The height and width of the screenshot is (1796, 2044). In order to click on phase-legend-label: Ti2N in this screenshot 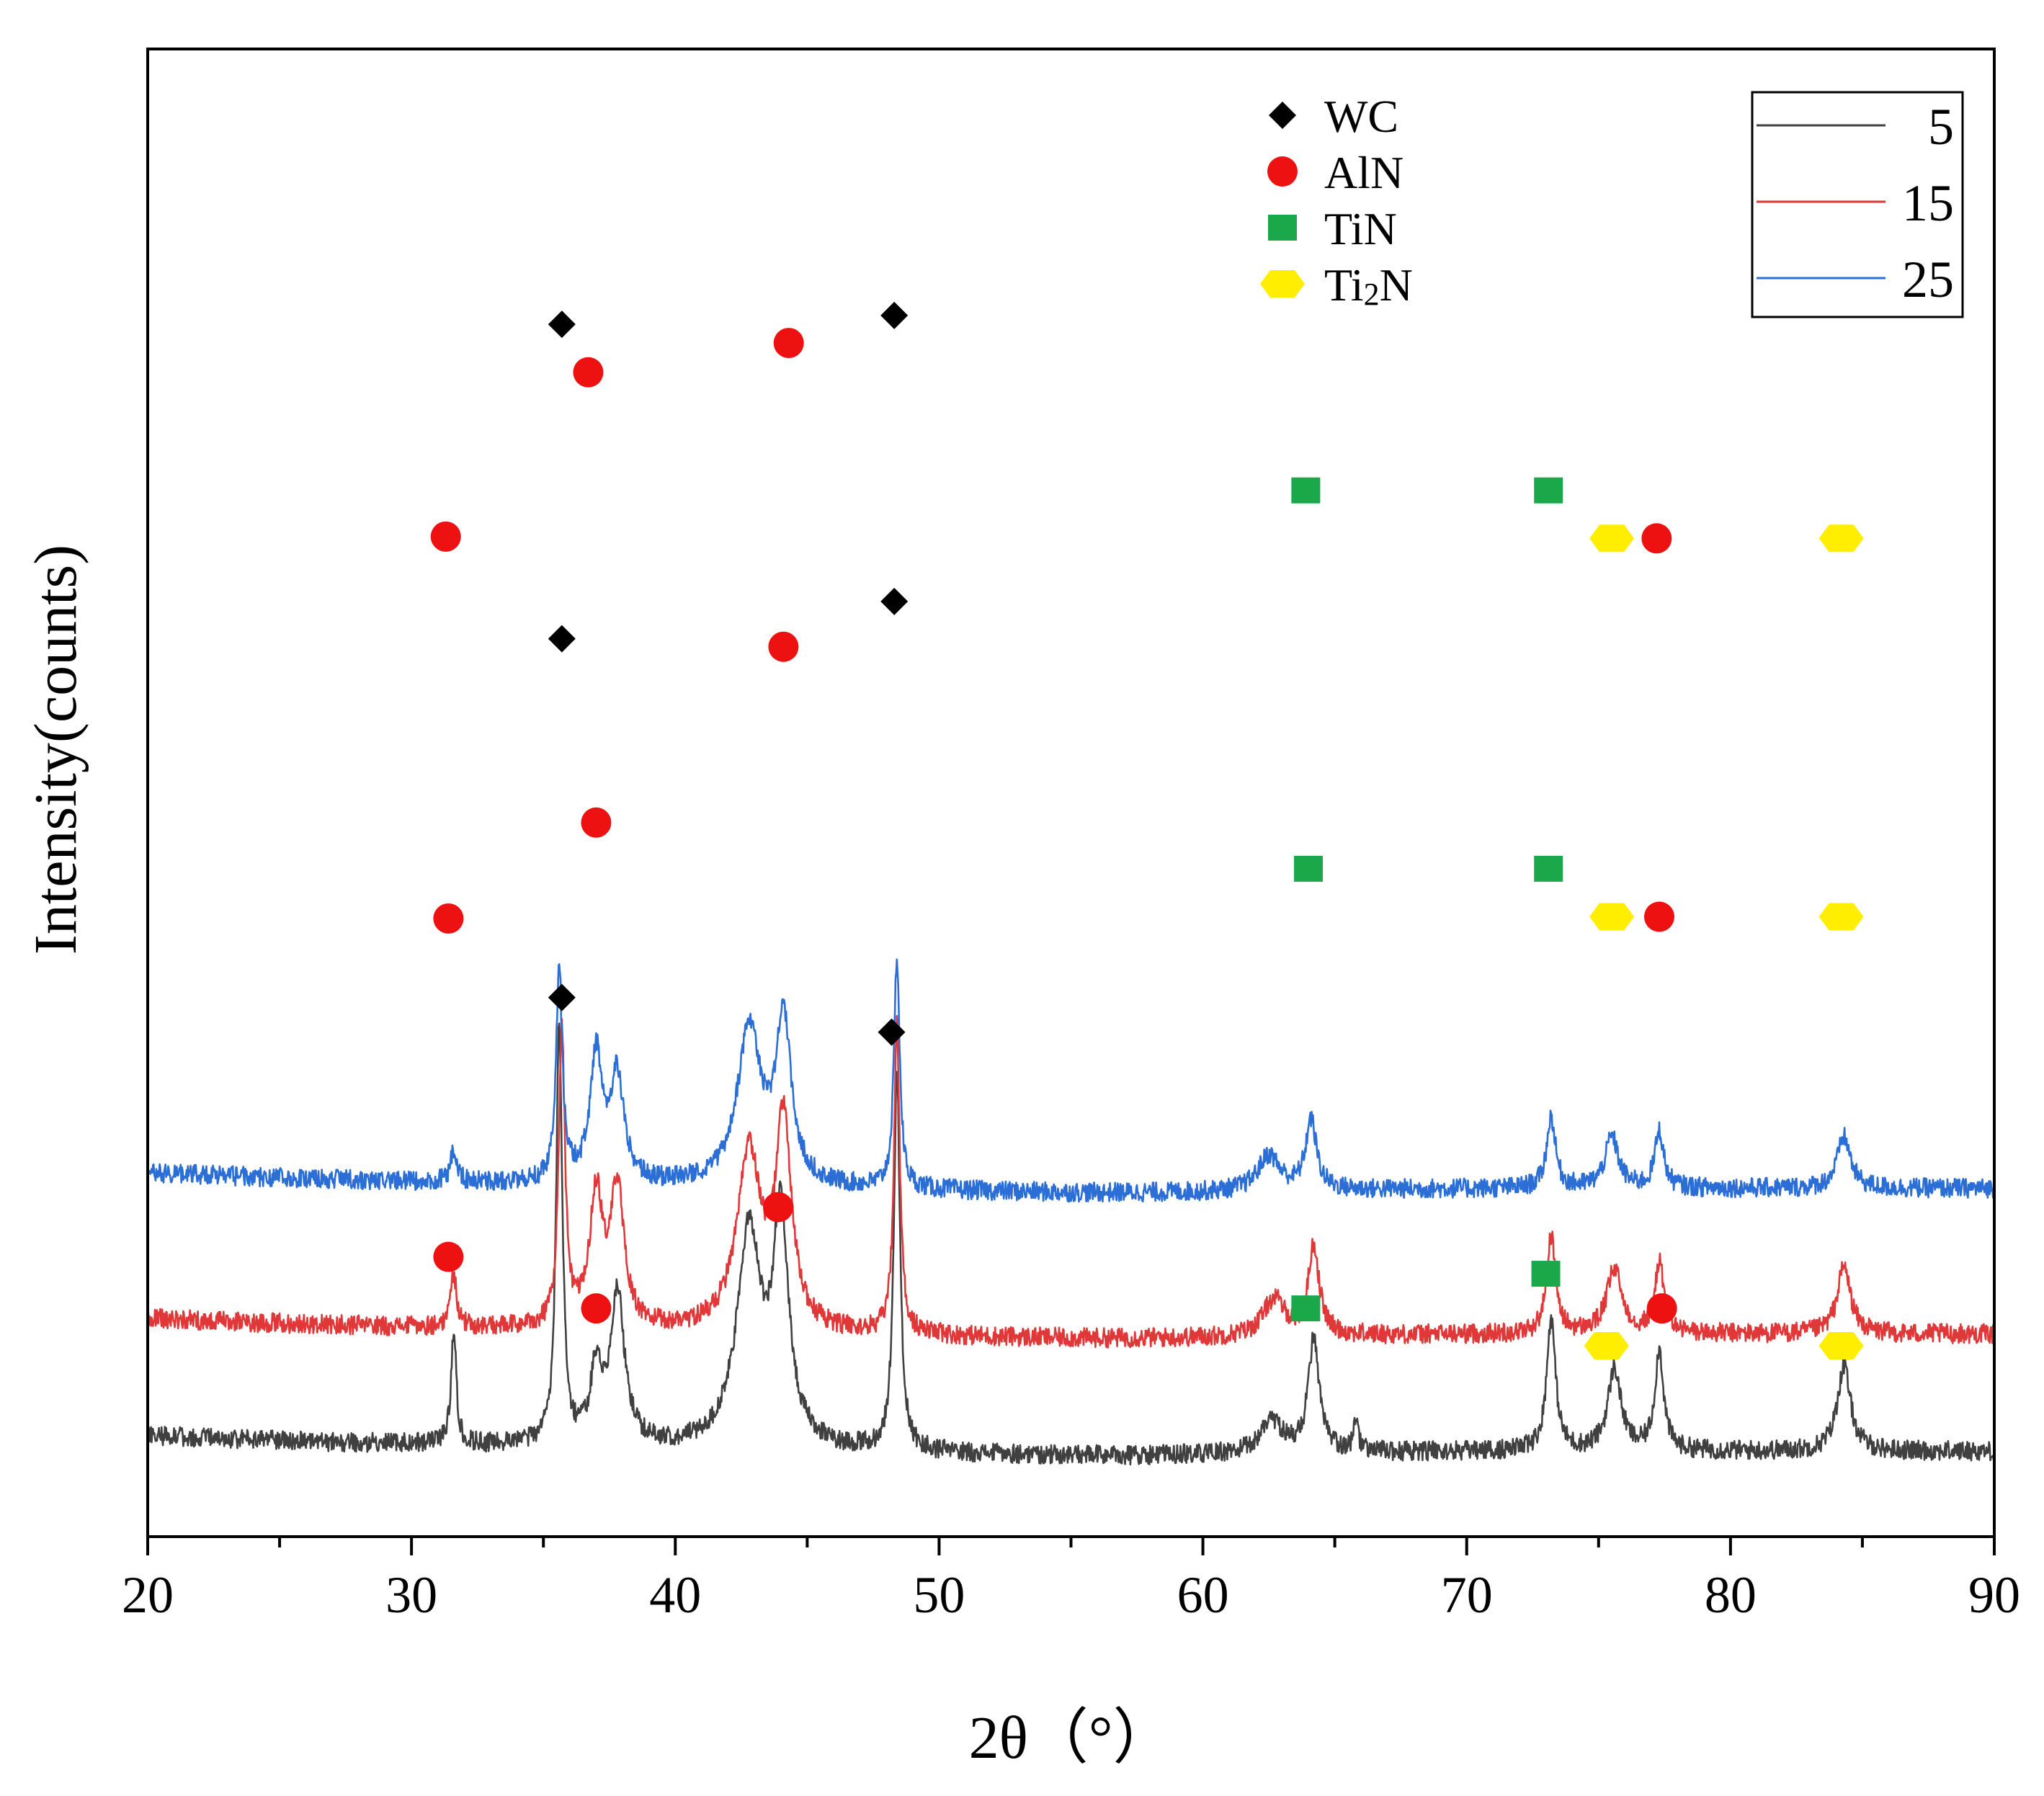, I will do `click(1368, 285)`.